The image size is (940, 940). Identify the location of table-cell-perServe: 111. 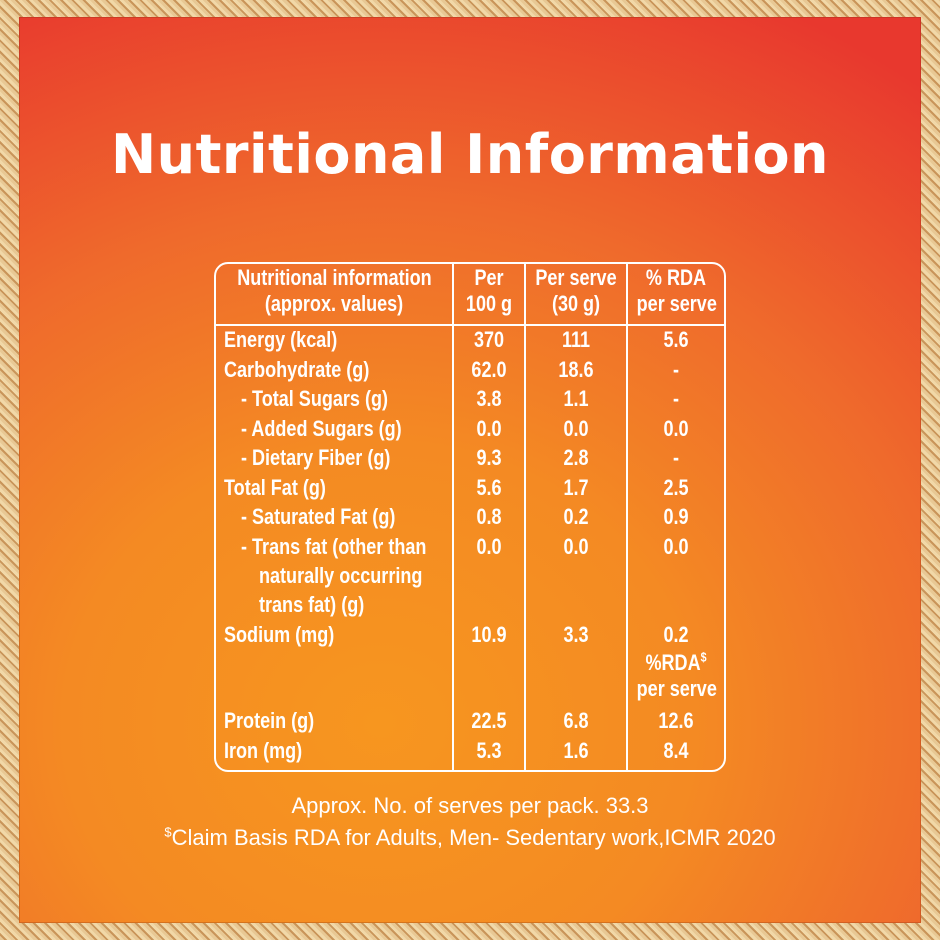
(576, 339).